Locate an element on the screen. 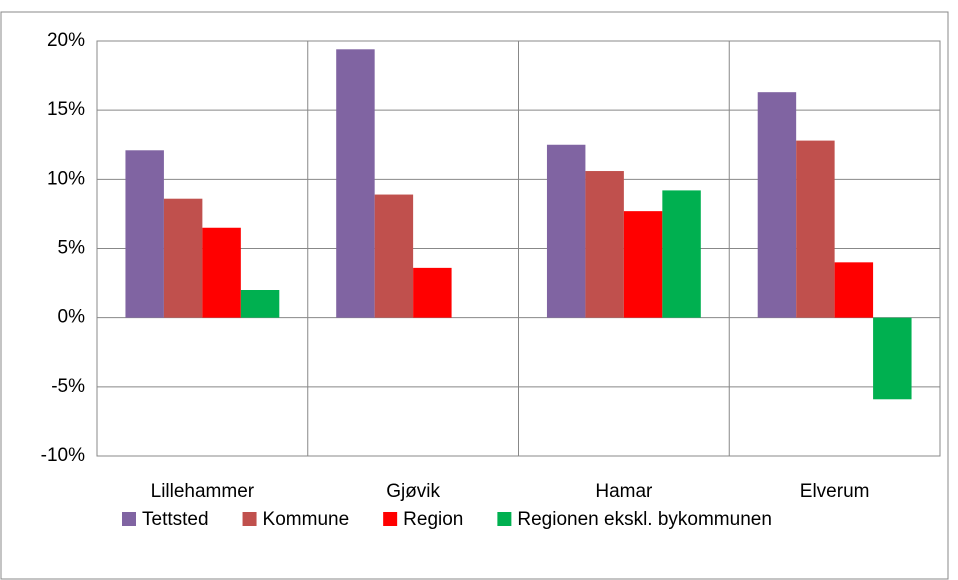  y-tick-label: 20% is located at coordinates (66, 40).